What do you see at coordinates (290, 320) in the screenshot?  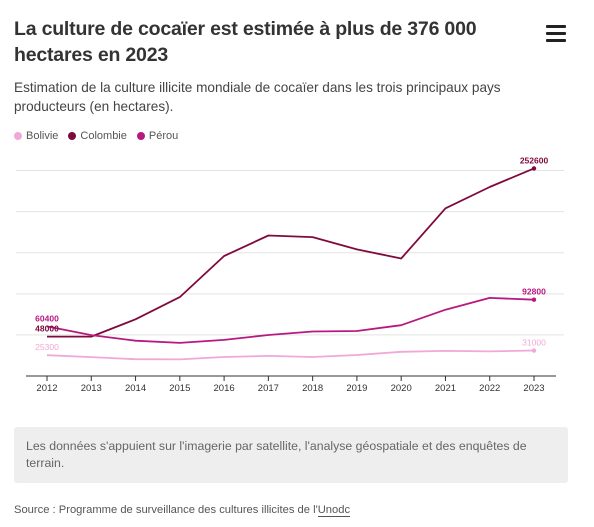 I see `series-line-perou` at bounding box center [290, 320].